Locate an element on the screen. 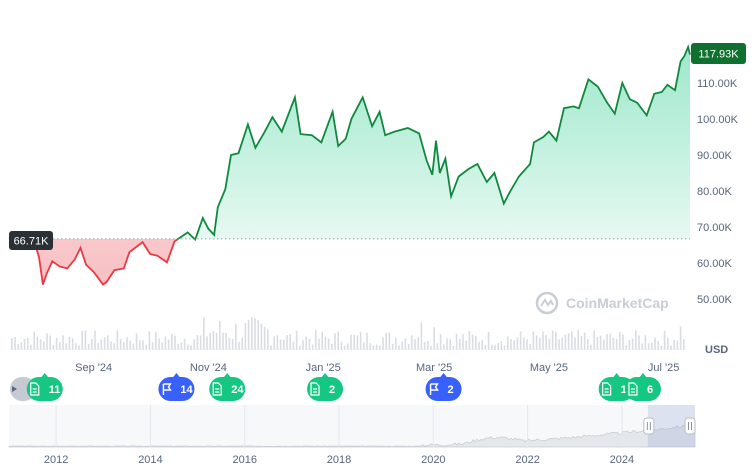  overview-navigator: 2012 2014 2016 2018 2020 2022 2024 is located at coordinates (352, 435).